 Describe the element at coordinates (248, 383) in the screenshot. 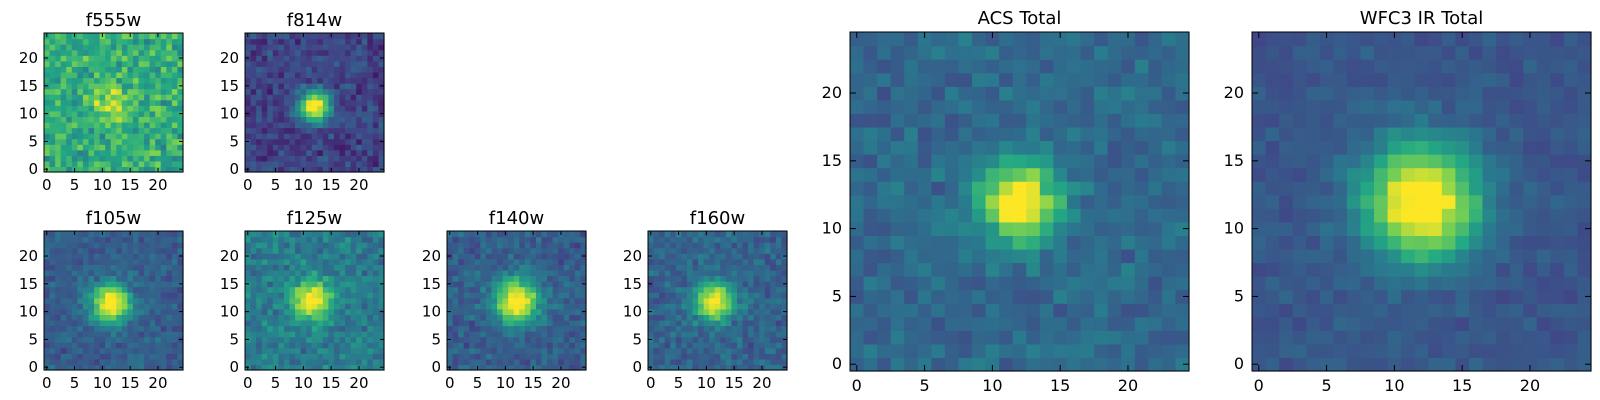

I see `x-tick-label: 0` at that location.